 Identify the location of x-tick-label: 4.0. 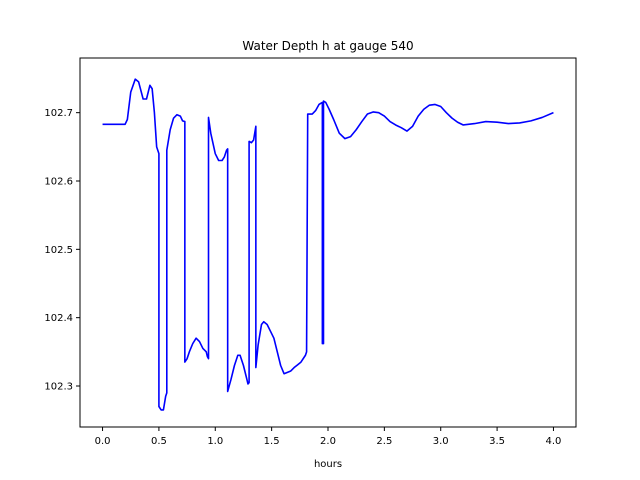
(554, 441).